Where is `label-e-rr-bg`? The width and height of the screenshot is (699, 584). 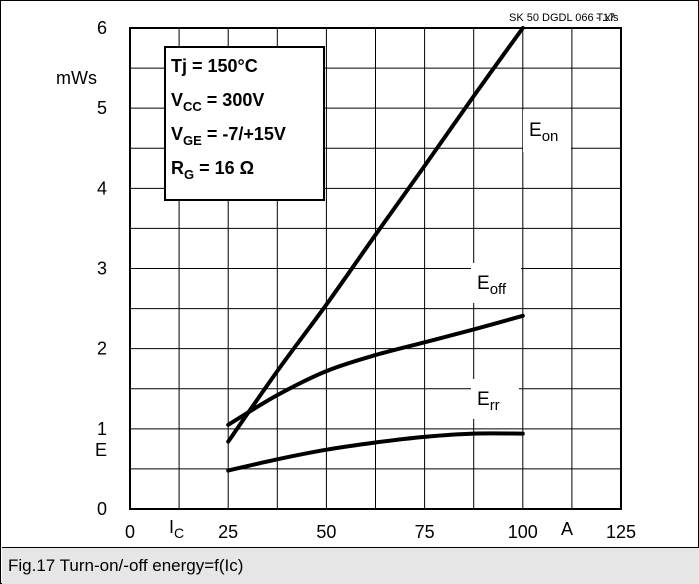 label-e-rr-bg is located at coordinates (495, 399).